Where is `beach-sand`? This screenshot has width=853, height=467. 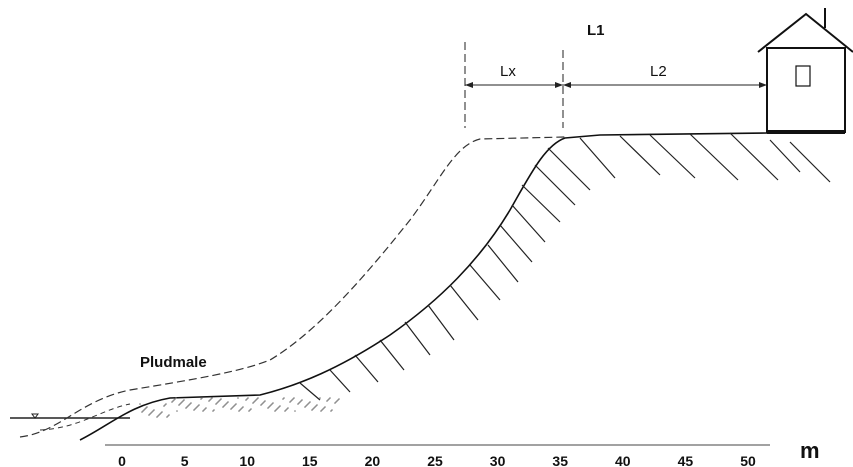 beach-sand is located at coordinates (239, 407).